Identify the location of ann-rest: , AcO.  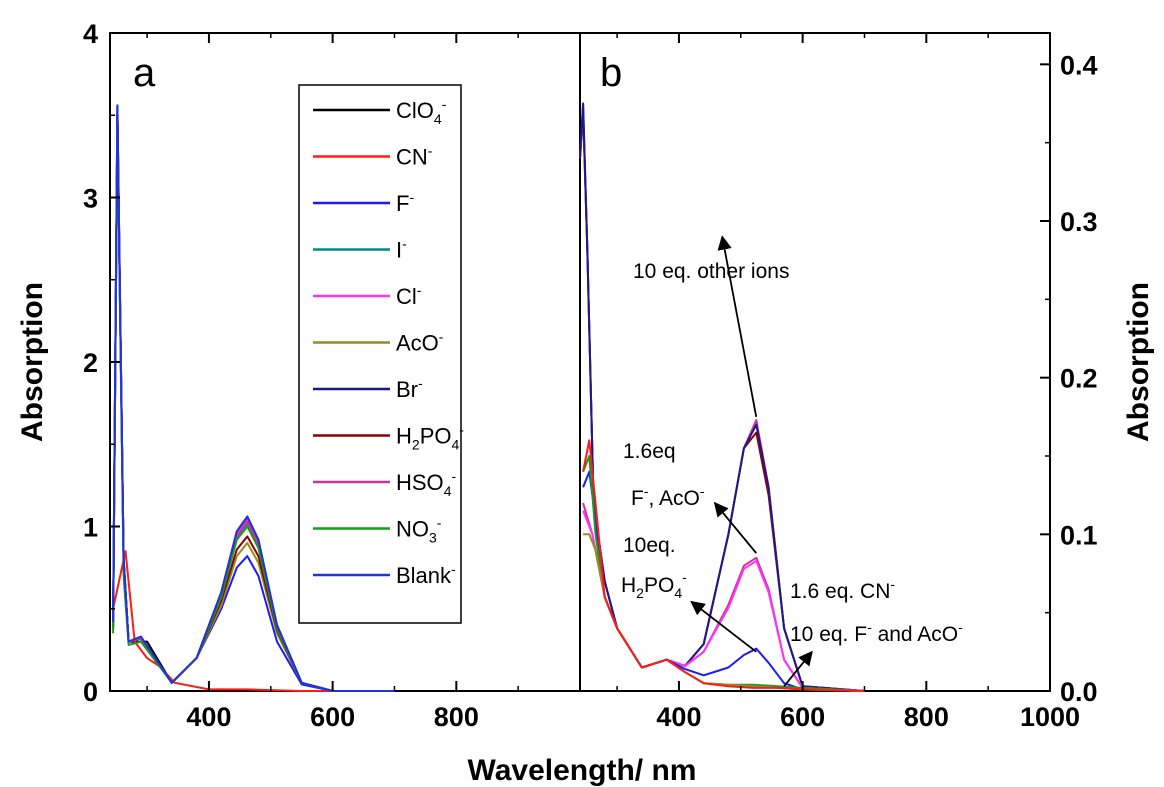
(674, 498).